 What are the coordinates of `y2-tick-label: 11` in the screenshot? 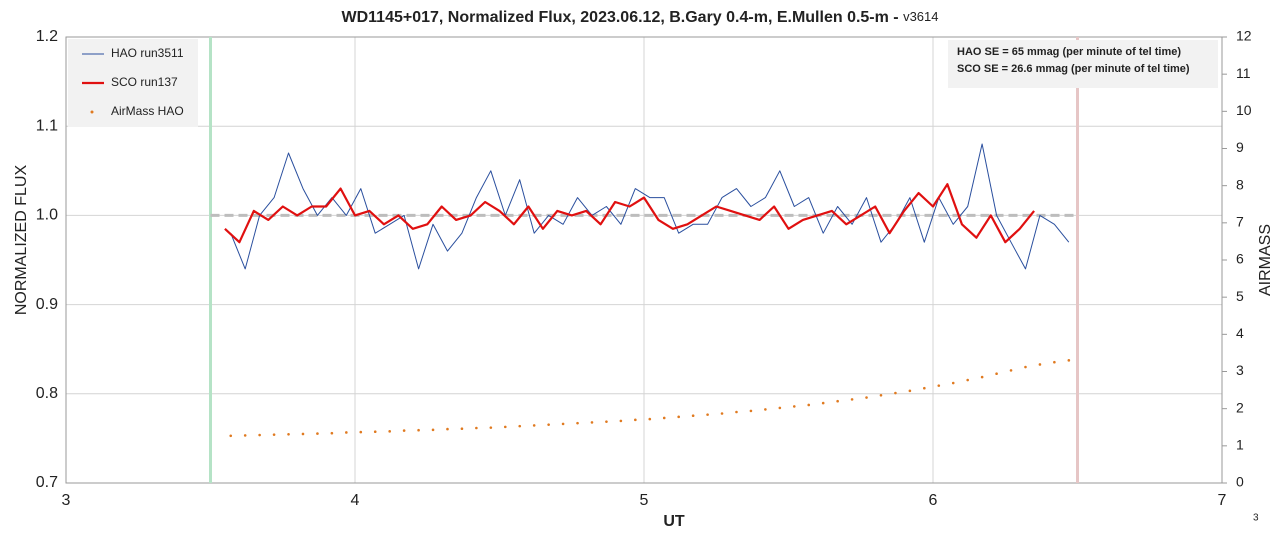 It's located at (1243, 73).